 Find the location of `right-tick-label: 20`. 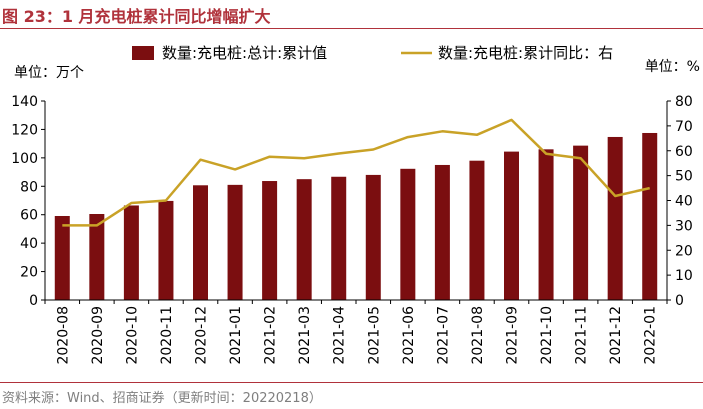

right-tick-label: 20 is located at coordinates (684, 251).